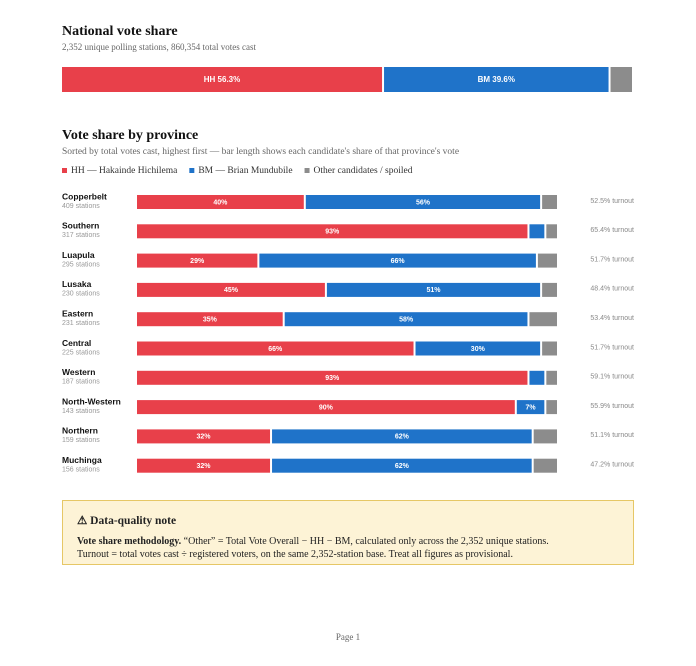  What do you see at coordinates (81, 382) in the screenshot?
I see `province-stations: 187 stations` at bounding box center [81, 382].